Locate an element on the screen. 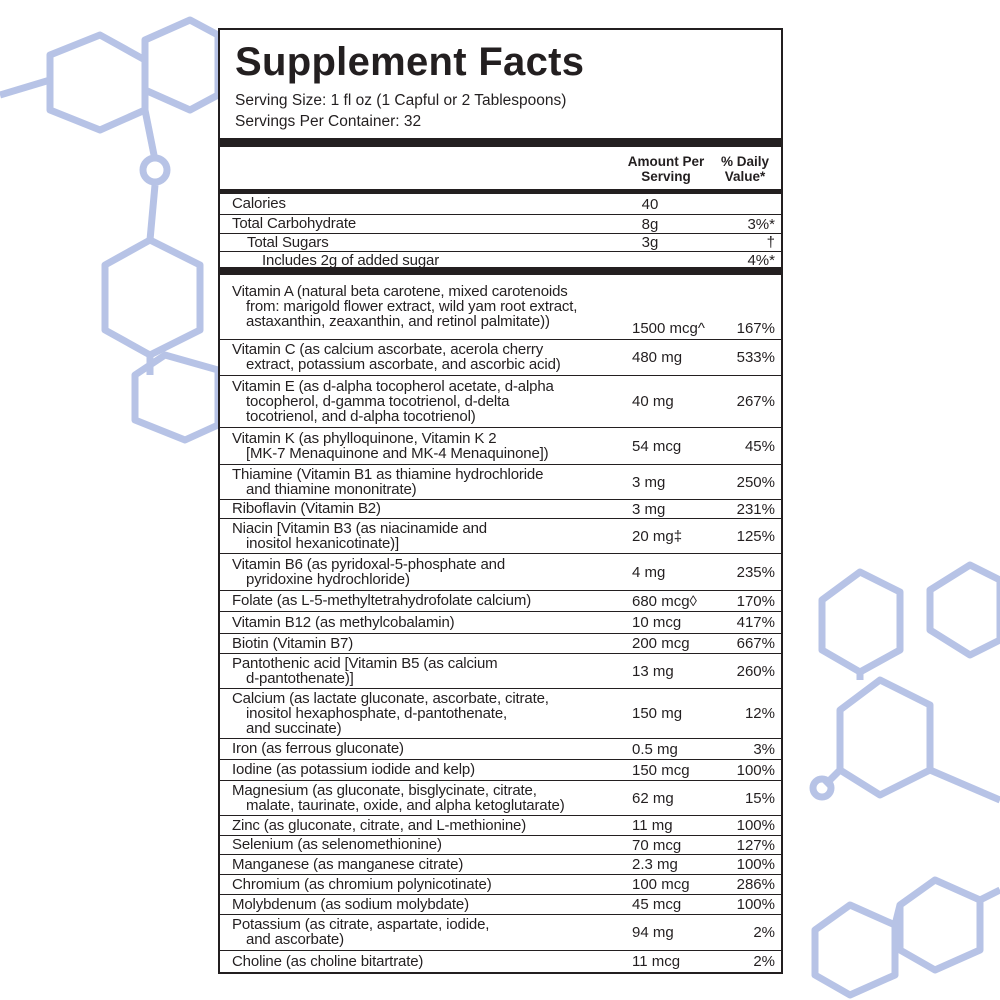  nutrient-name: Molybdenum (as sodium molybdate) is located at coordinates (350, 904).